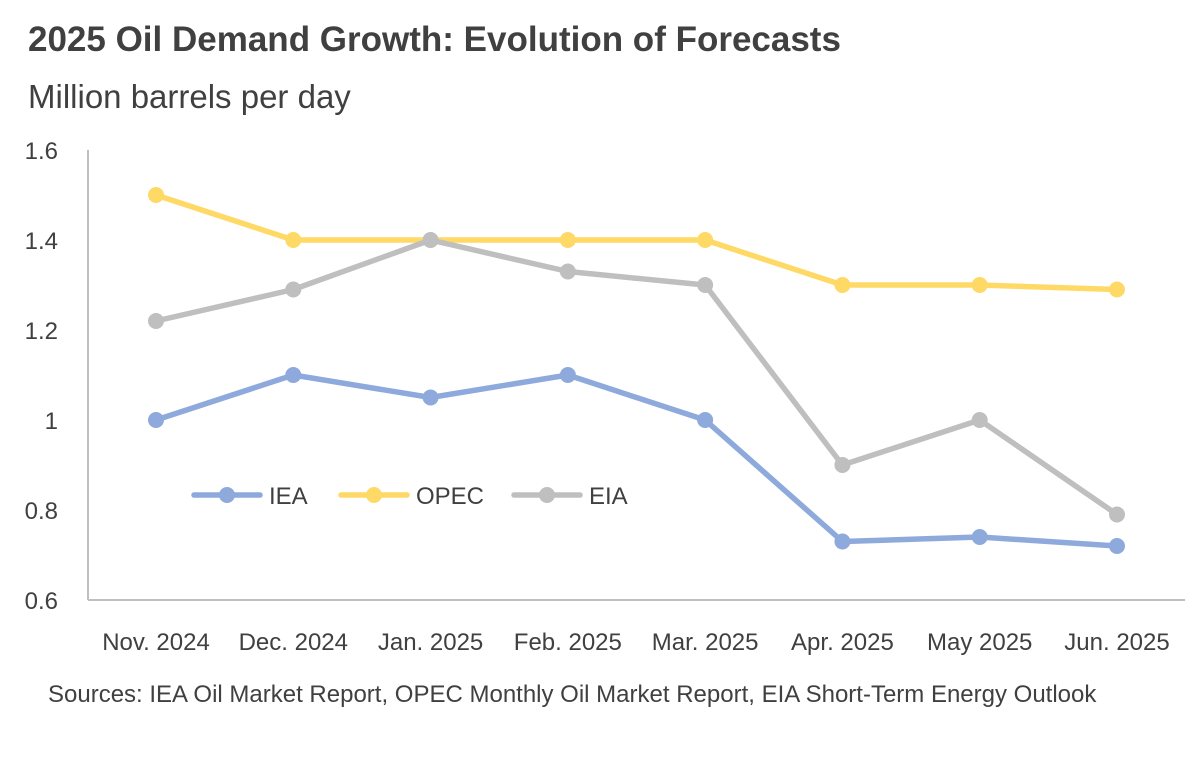 The height and width of the screenshot is (770, 1200). Describe the element at coordinates (1116, 642) in the screenshot. I see `x-tick-label: Jun. 2025` at that location.